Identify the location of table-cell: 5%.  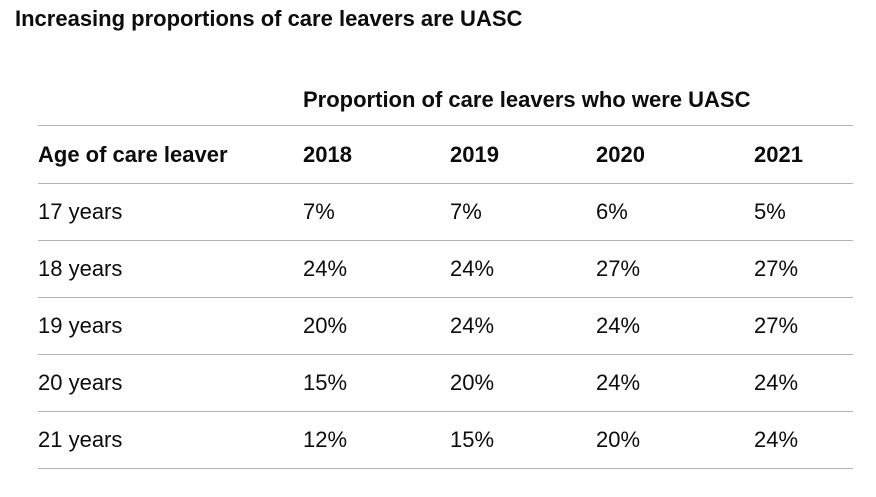
(770, 211).